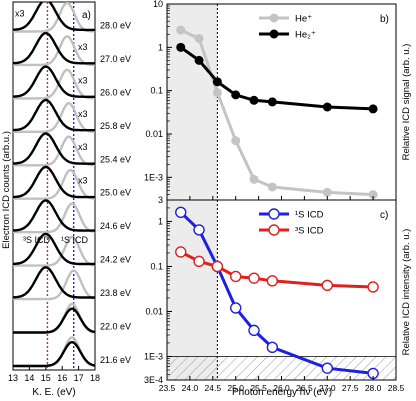  Describe the element at coordinates (115, 260) in the screenshot. I see `energy-label: 24.2 eV` at that location.